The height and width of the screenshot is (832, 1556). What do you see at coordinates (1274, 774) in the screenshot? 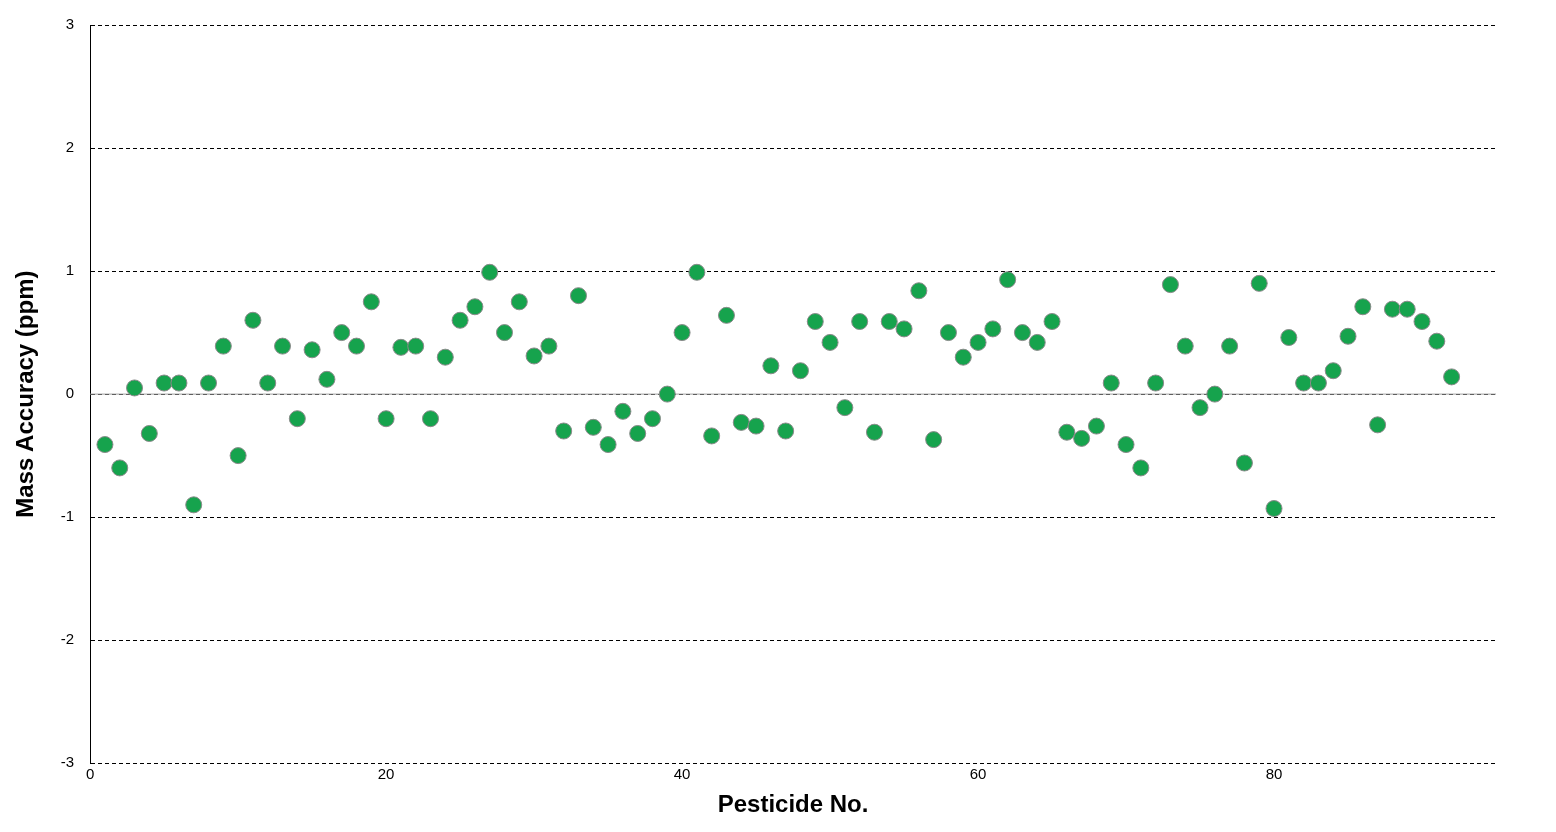
I see `x-tick-label: 80` at bounding box center [1274, 774].